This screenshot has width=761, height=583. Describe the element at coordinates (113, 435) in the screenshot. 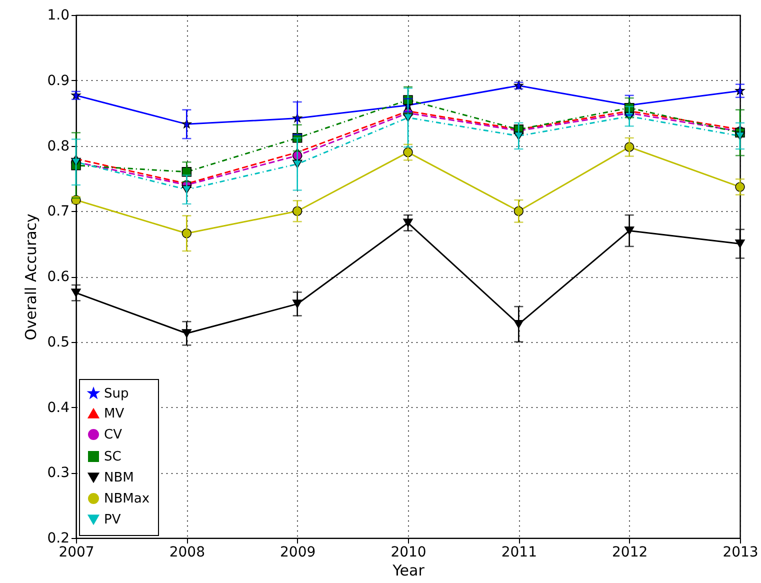

I see `legend-label: CV` at that location.